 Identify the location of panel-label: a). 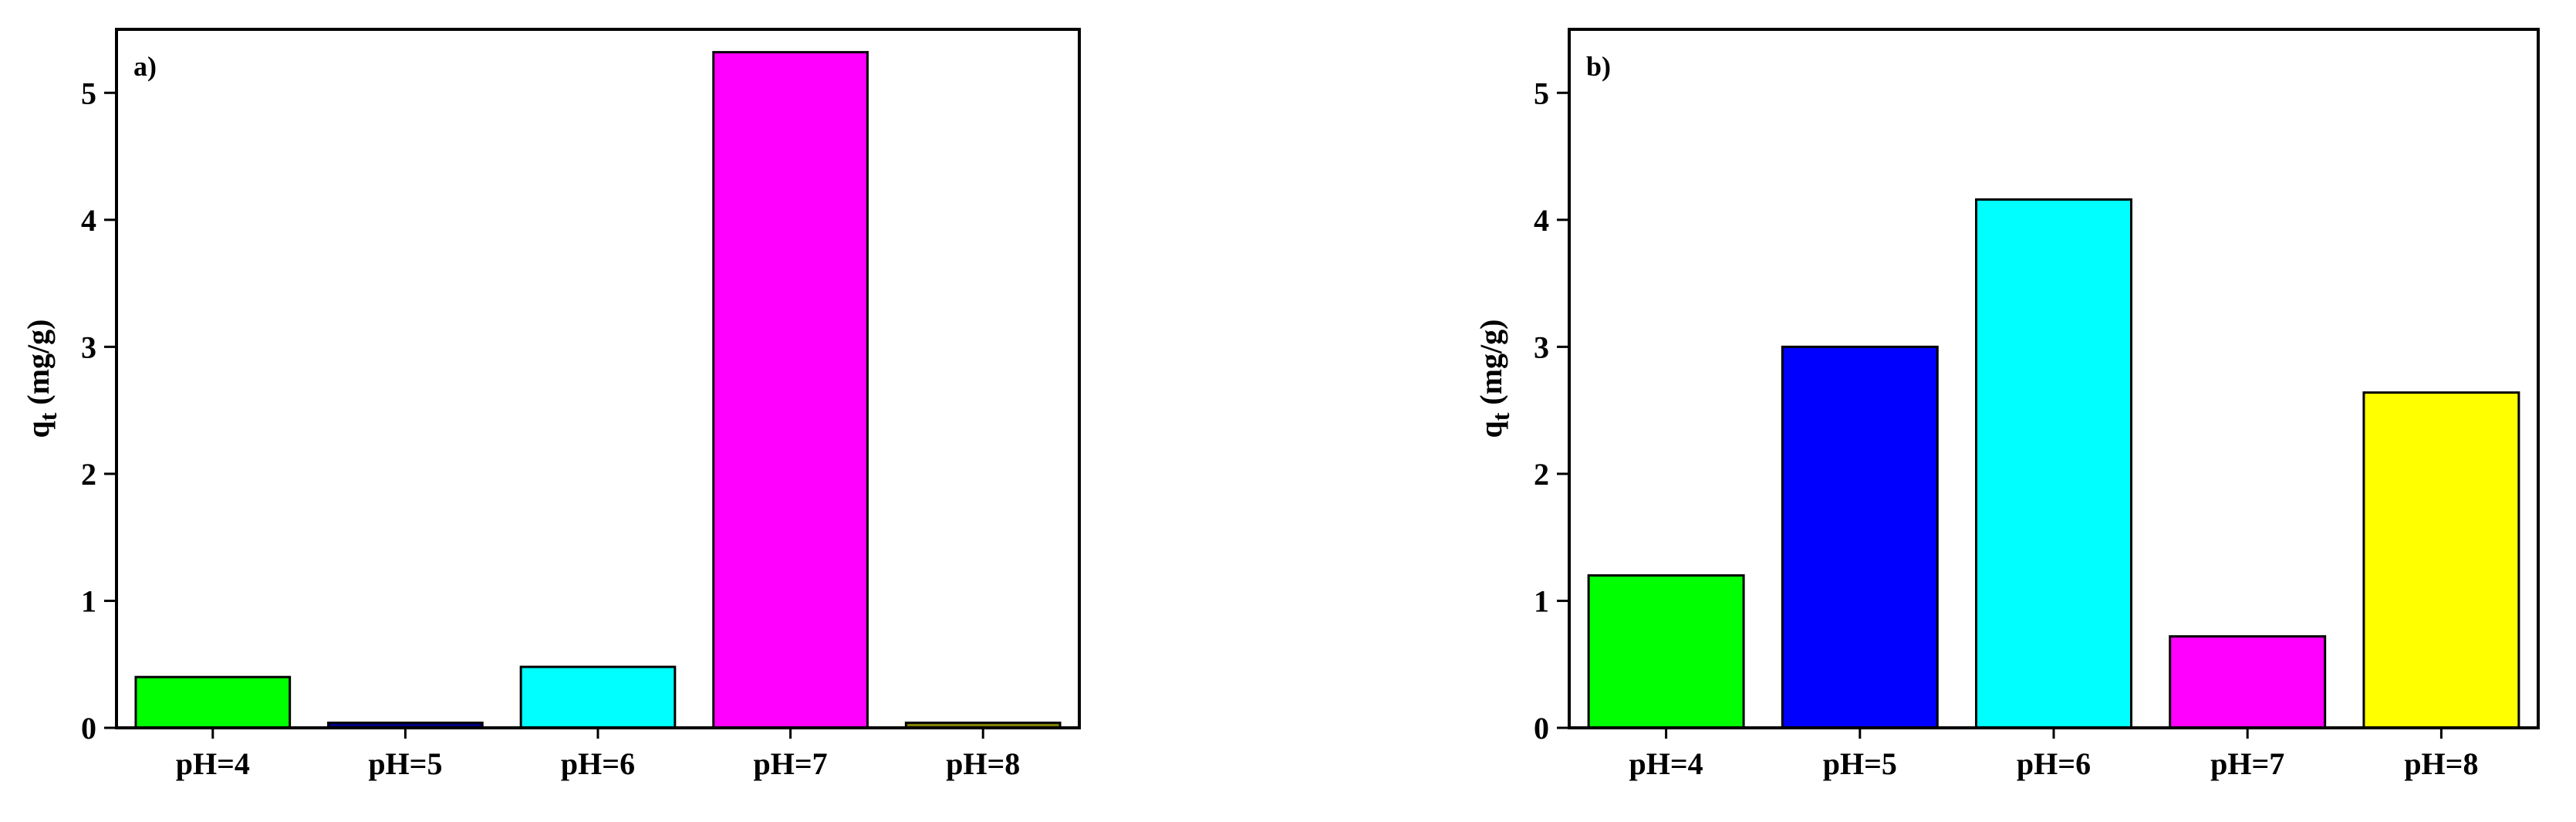
(145, 66).